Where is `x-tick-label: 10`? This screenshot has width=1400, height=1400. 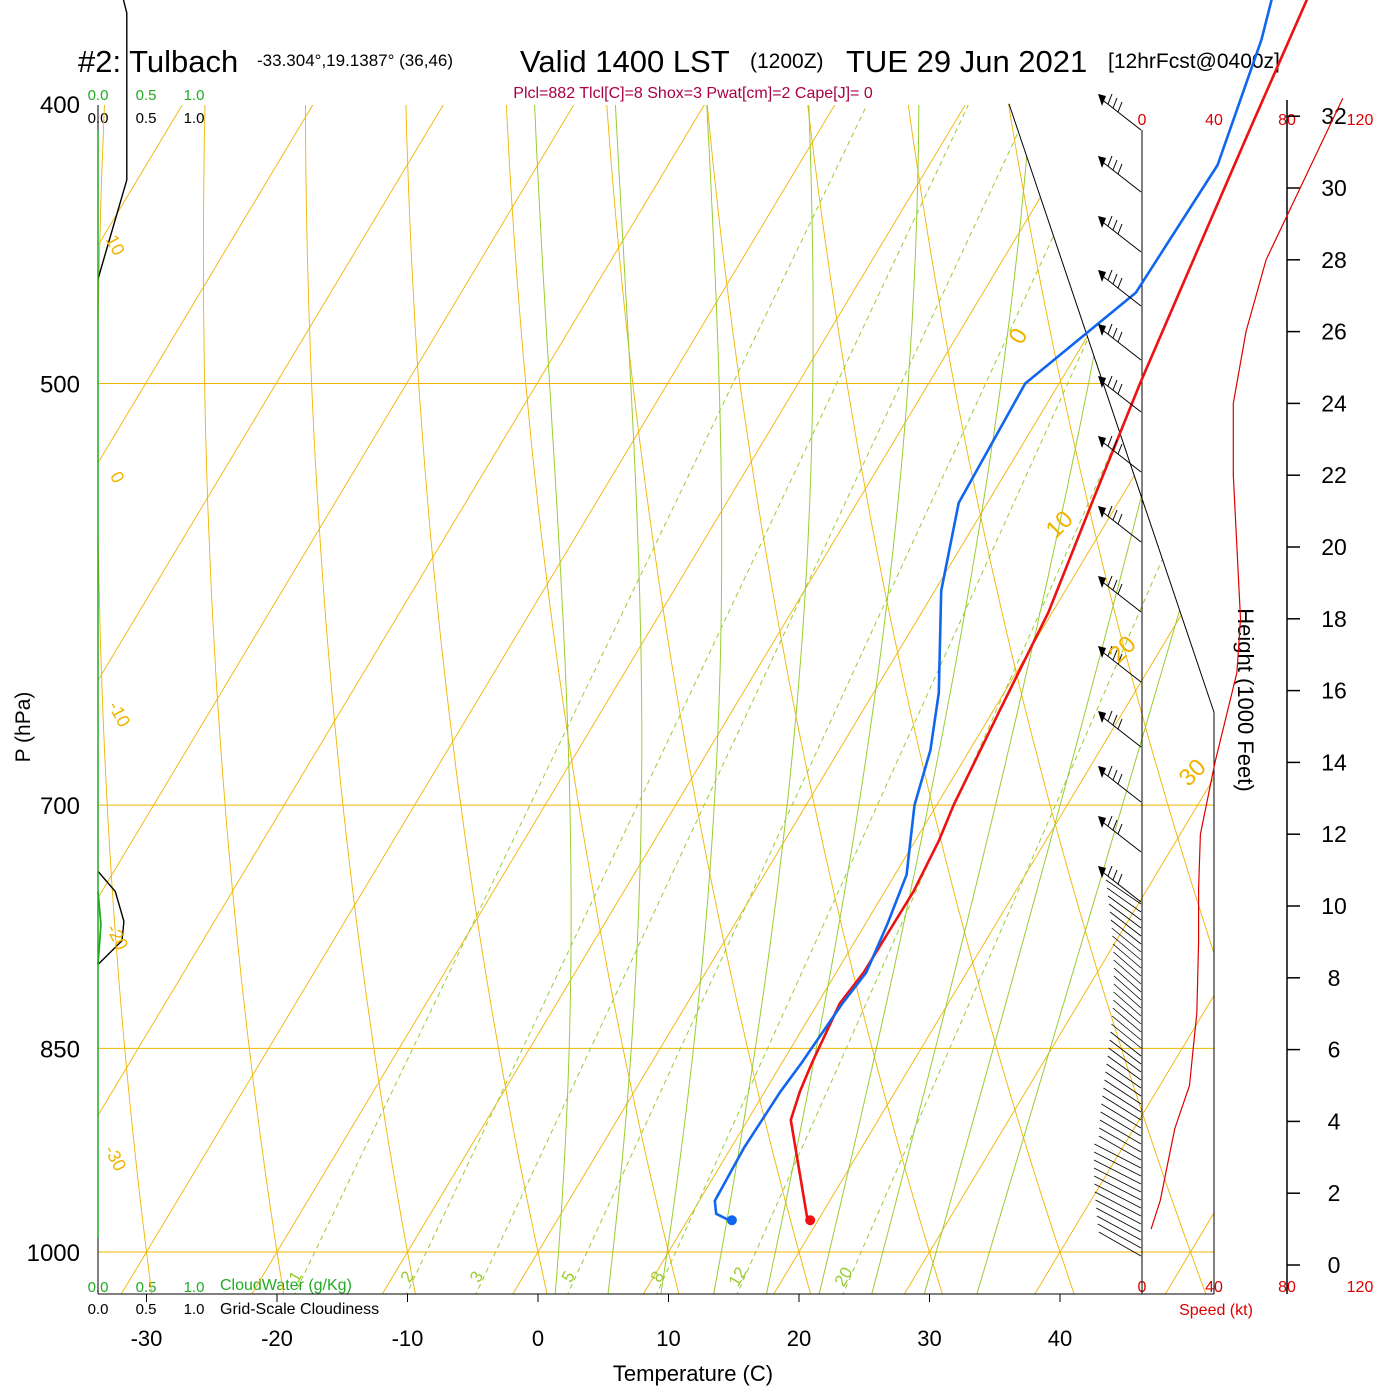 x-tick-label: 10 is located at coordinates (668, 1338).